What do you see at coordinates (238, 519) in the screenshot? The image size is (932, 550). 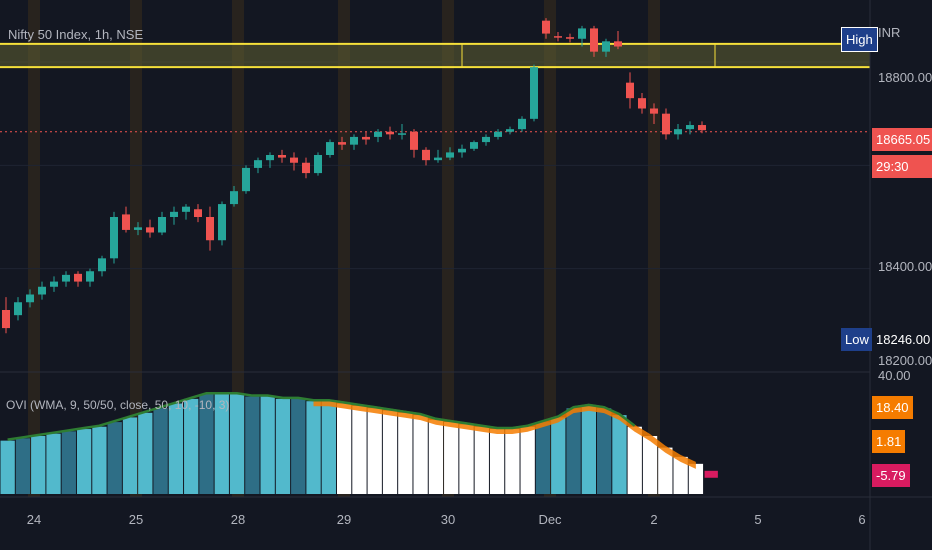 I see `x-label-28: 28` at bounding box center [238, 519].